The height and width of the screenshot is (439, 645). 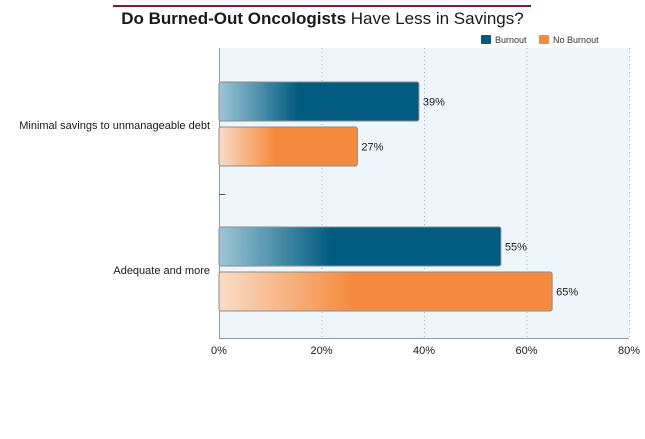 I want to click on category-label: Adequate and more, so click(x=161, y=271).